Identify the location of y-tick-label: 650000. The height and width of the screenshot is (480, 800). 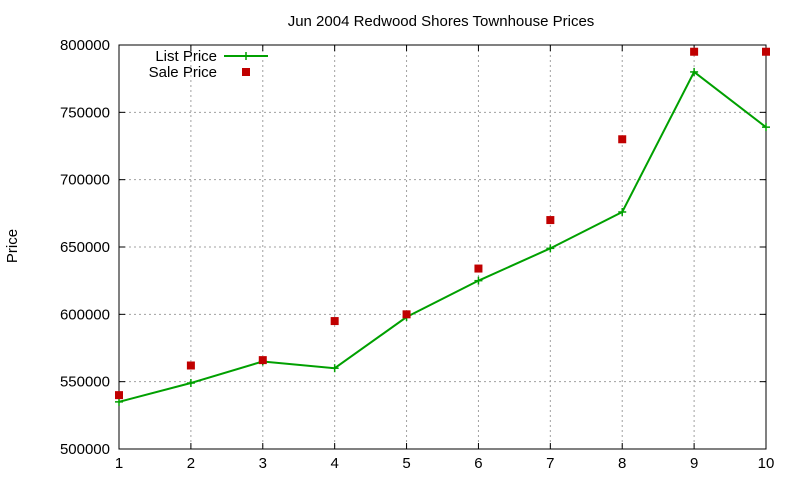
(85, 247).